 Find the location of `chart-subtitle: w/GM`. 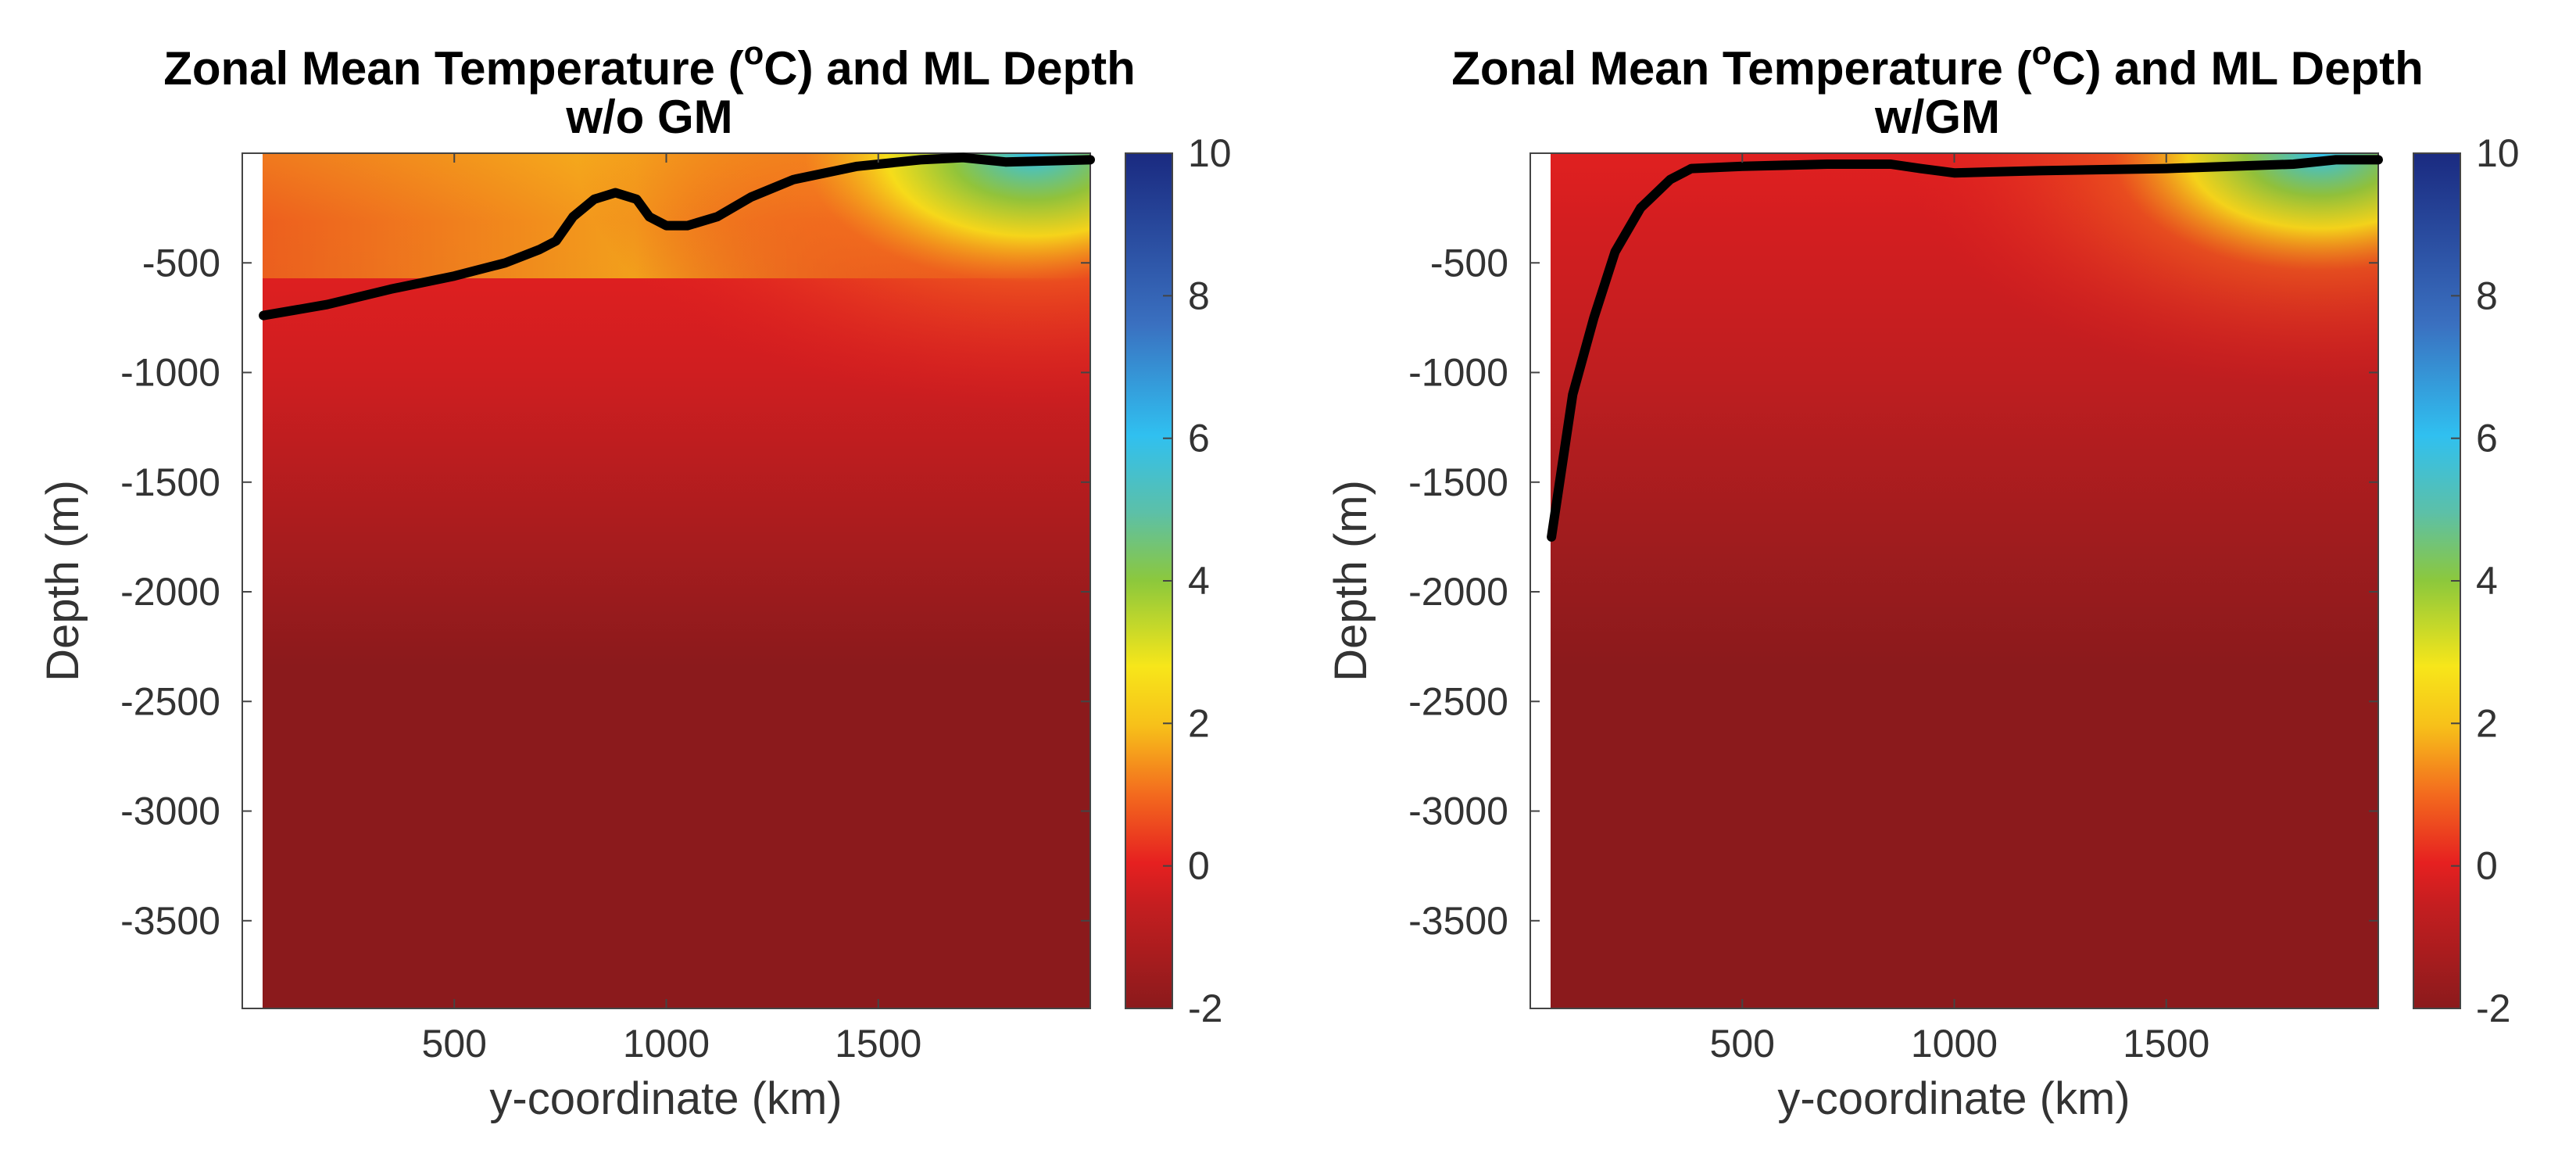

chart-subtitle: w/GM is located at coordinates (1937, 117).